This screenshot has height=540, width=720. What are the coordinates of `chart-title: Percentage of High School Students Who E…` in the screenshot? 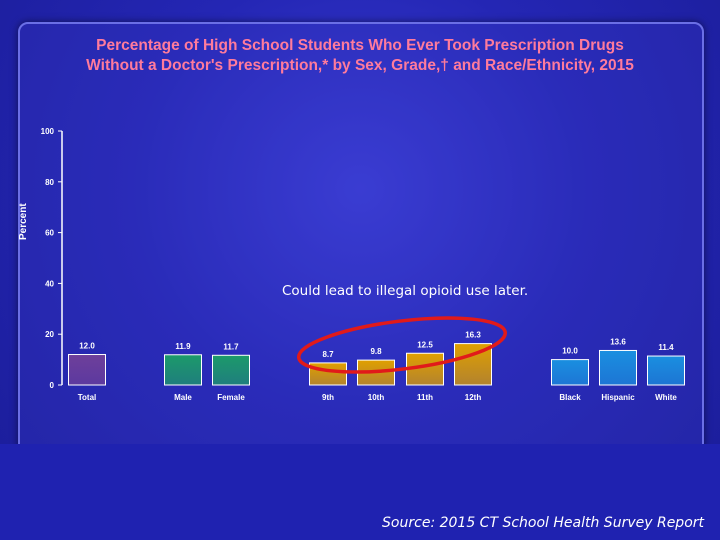 It's located at (360, 56).